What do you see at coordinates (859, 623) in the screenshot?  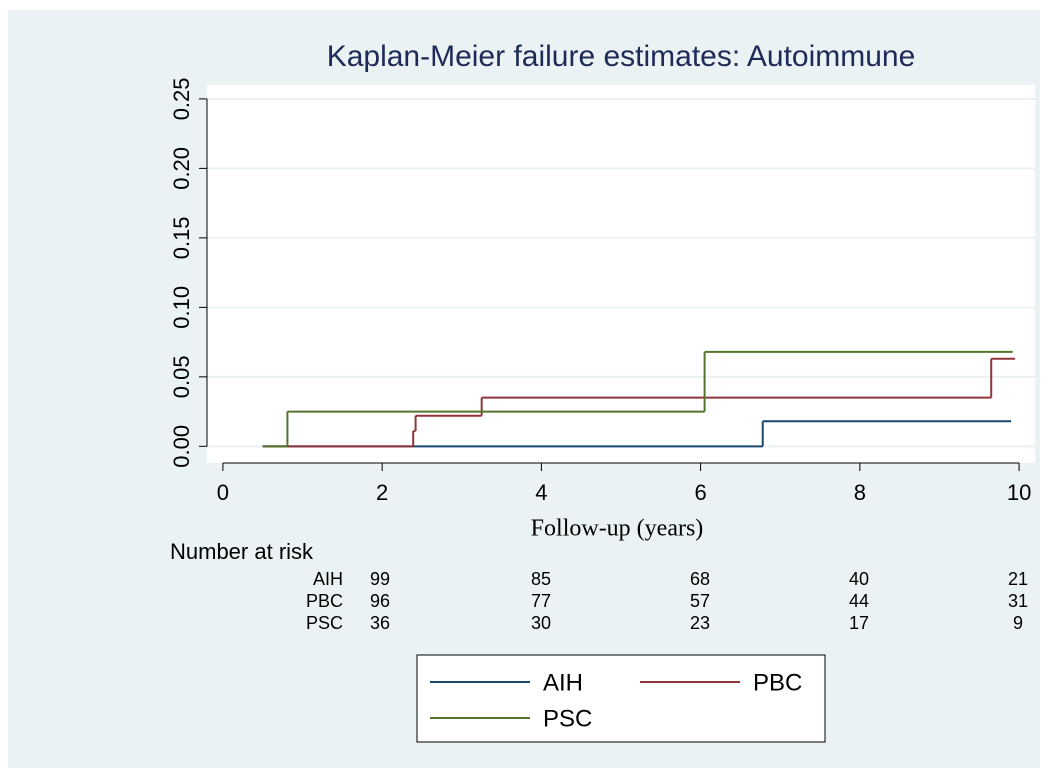 I see `risk-count: 17` at bounding box center [859, 623].